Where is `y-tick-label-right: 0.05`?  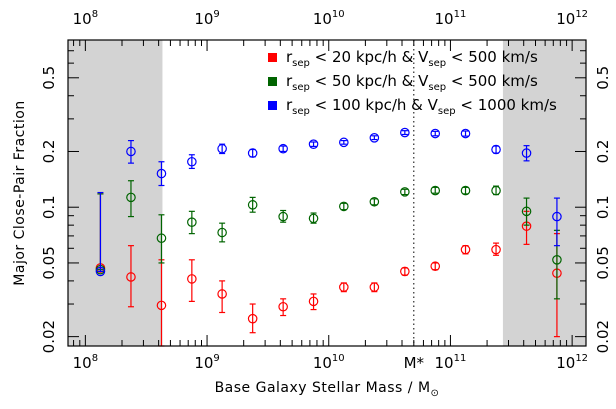 y-tick-label-right: 0.05 is located at coordinates (603, 262).